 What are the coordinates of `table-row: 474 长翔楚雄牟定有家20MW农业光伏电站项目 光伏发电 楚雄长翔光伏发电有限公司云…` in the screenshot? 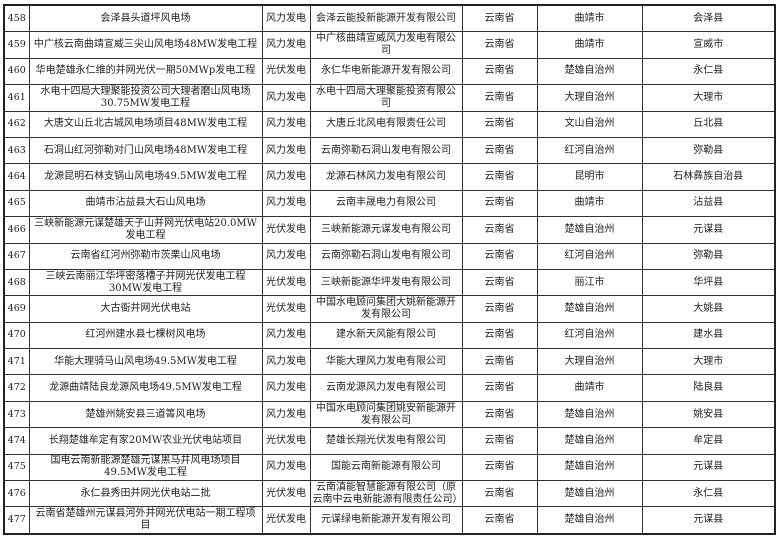 It's located at (389, 441).